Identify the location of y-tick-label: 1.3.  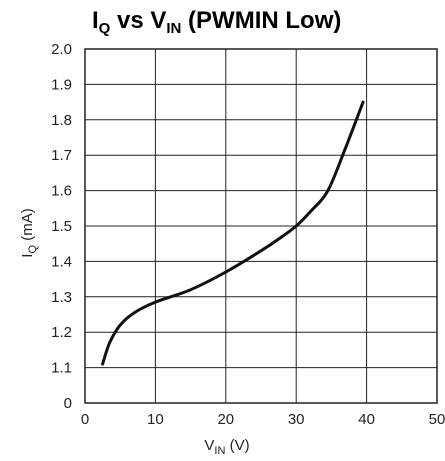
(61, 297).